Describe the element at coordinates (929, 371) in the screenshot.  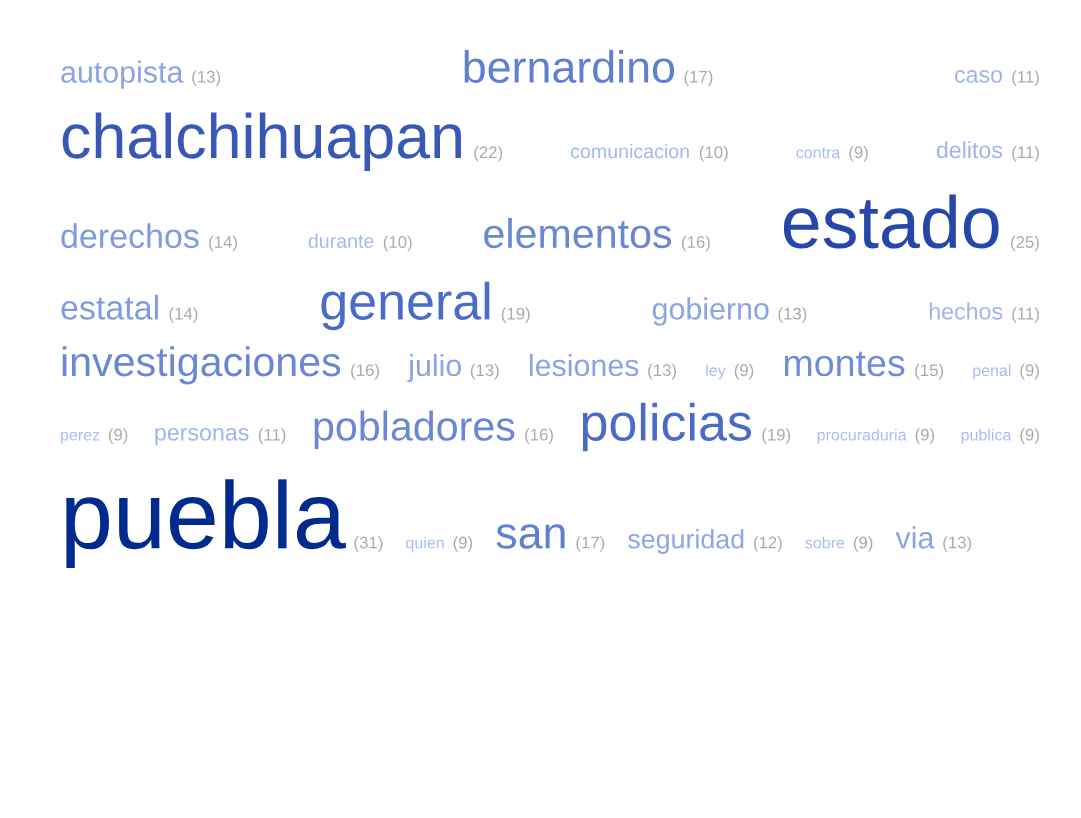
I see `data-label: (15)` at that location.